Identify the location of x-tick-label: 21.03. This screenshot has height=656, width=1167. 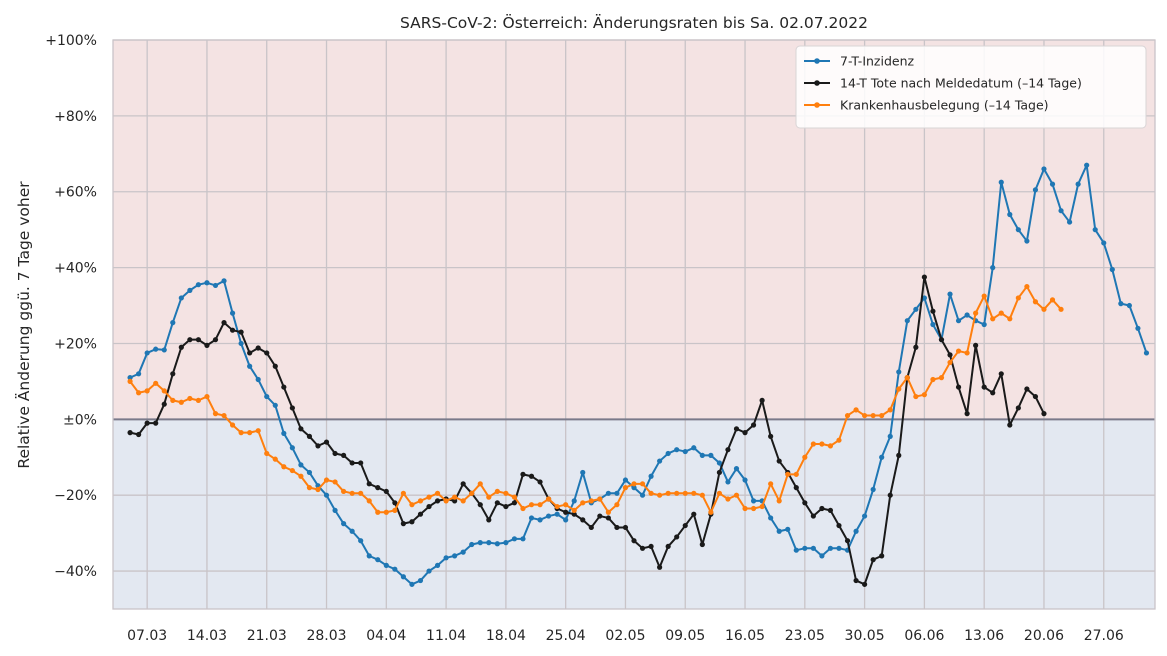
(267, 636).